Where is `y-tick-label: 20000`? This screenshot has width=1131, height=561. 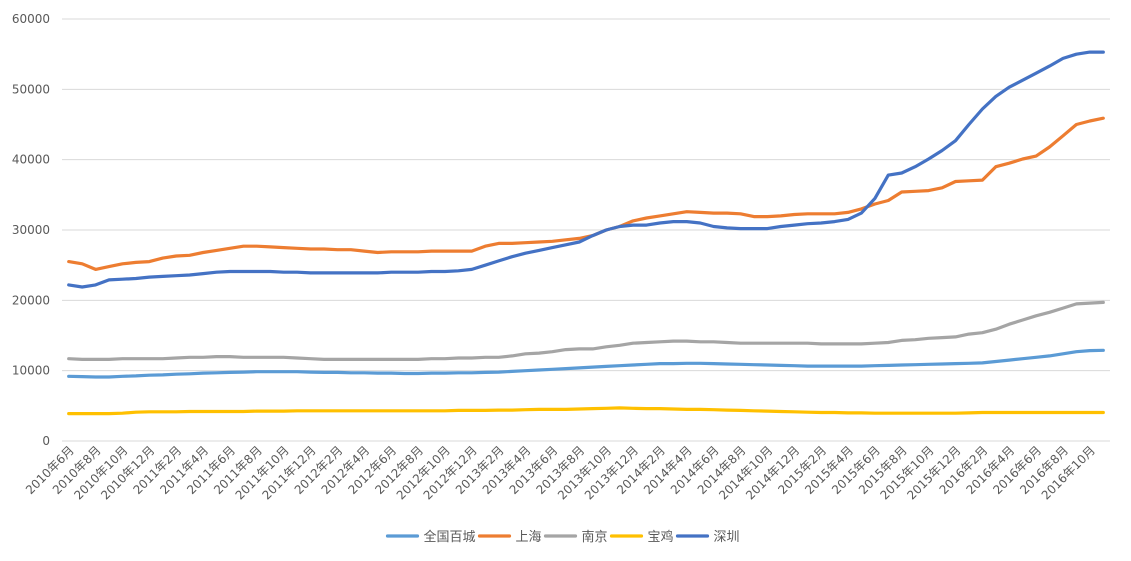
y-tick-label: 20000 is located at coordinates (31, 300).